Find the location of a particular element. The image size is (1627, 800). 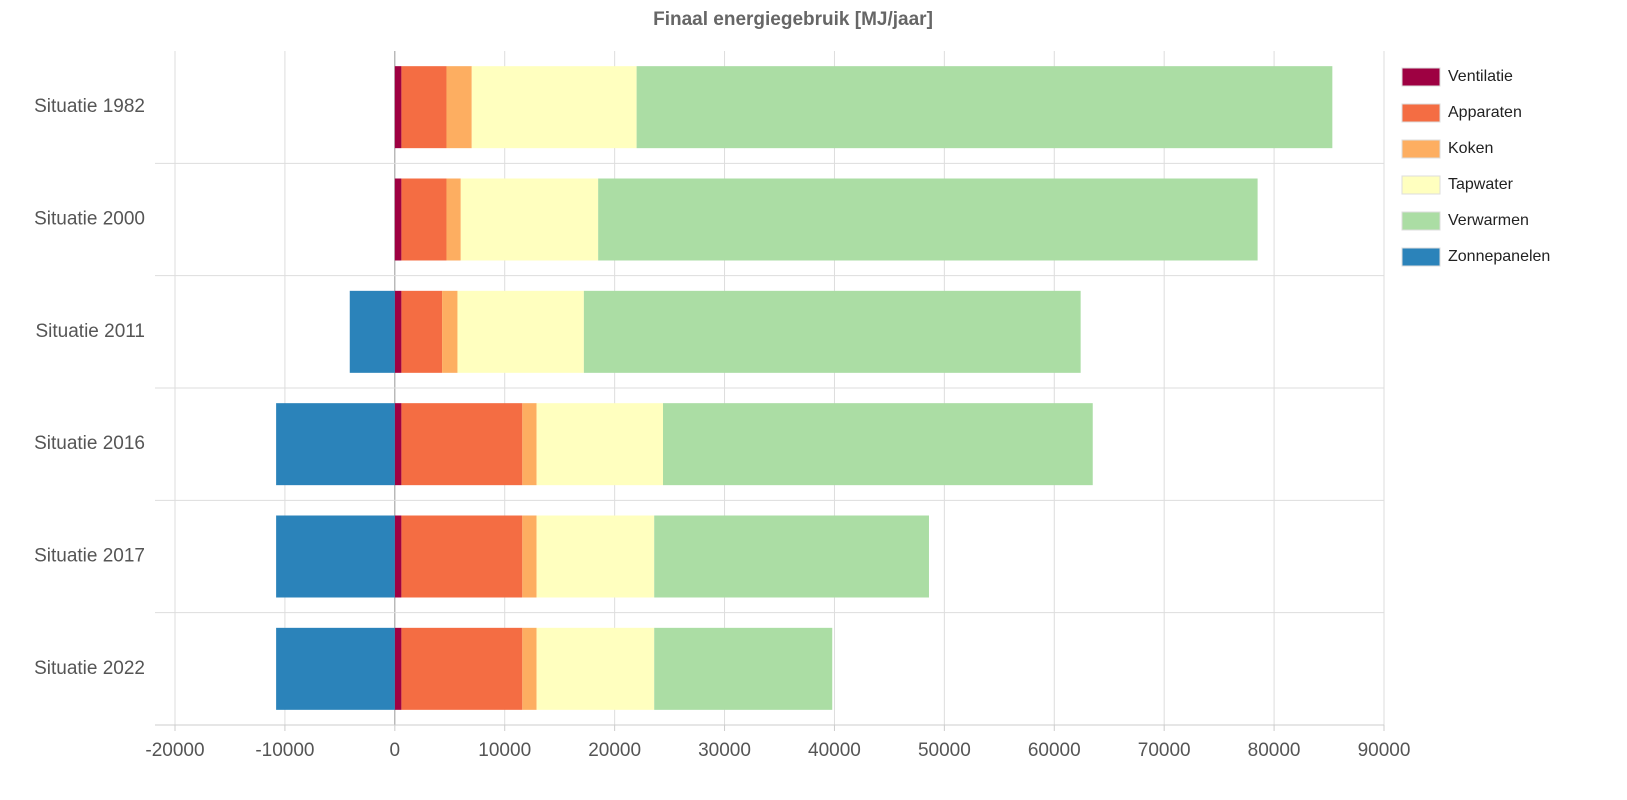

legend-label: Tapwater is located at coordinates (1481, 184).